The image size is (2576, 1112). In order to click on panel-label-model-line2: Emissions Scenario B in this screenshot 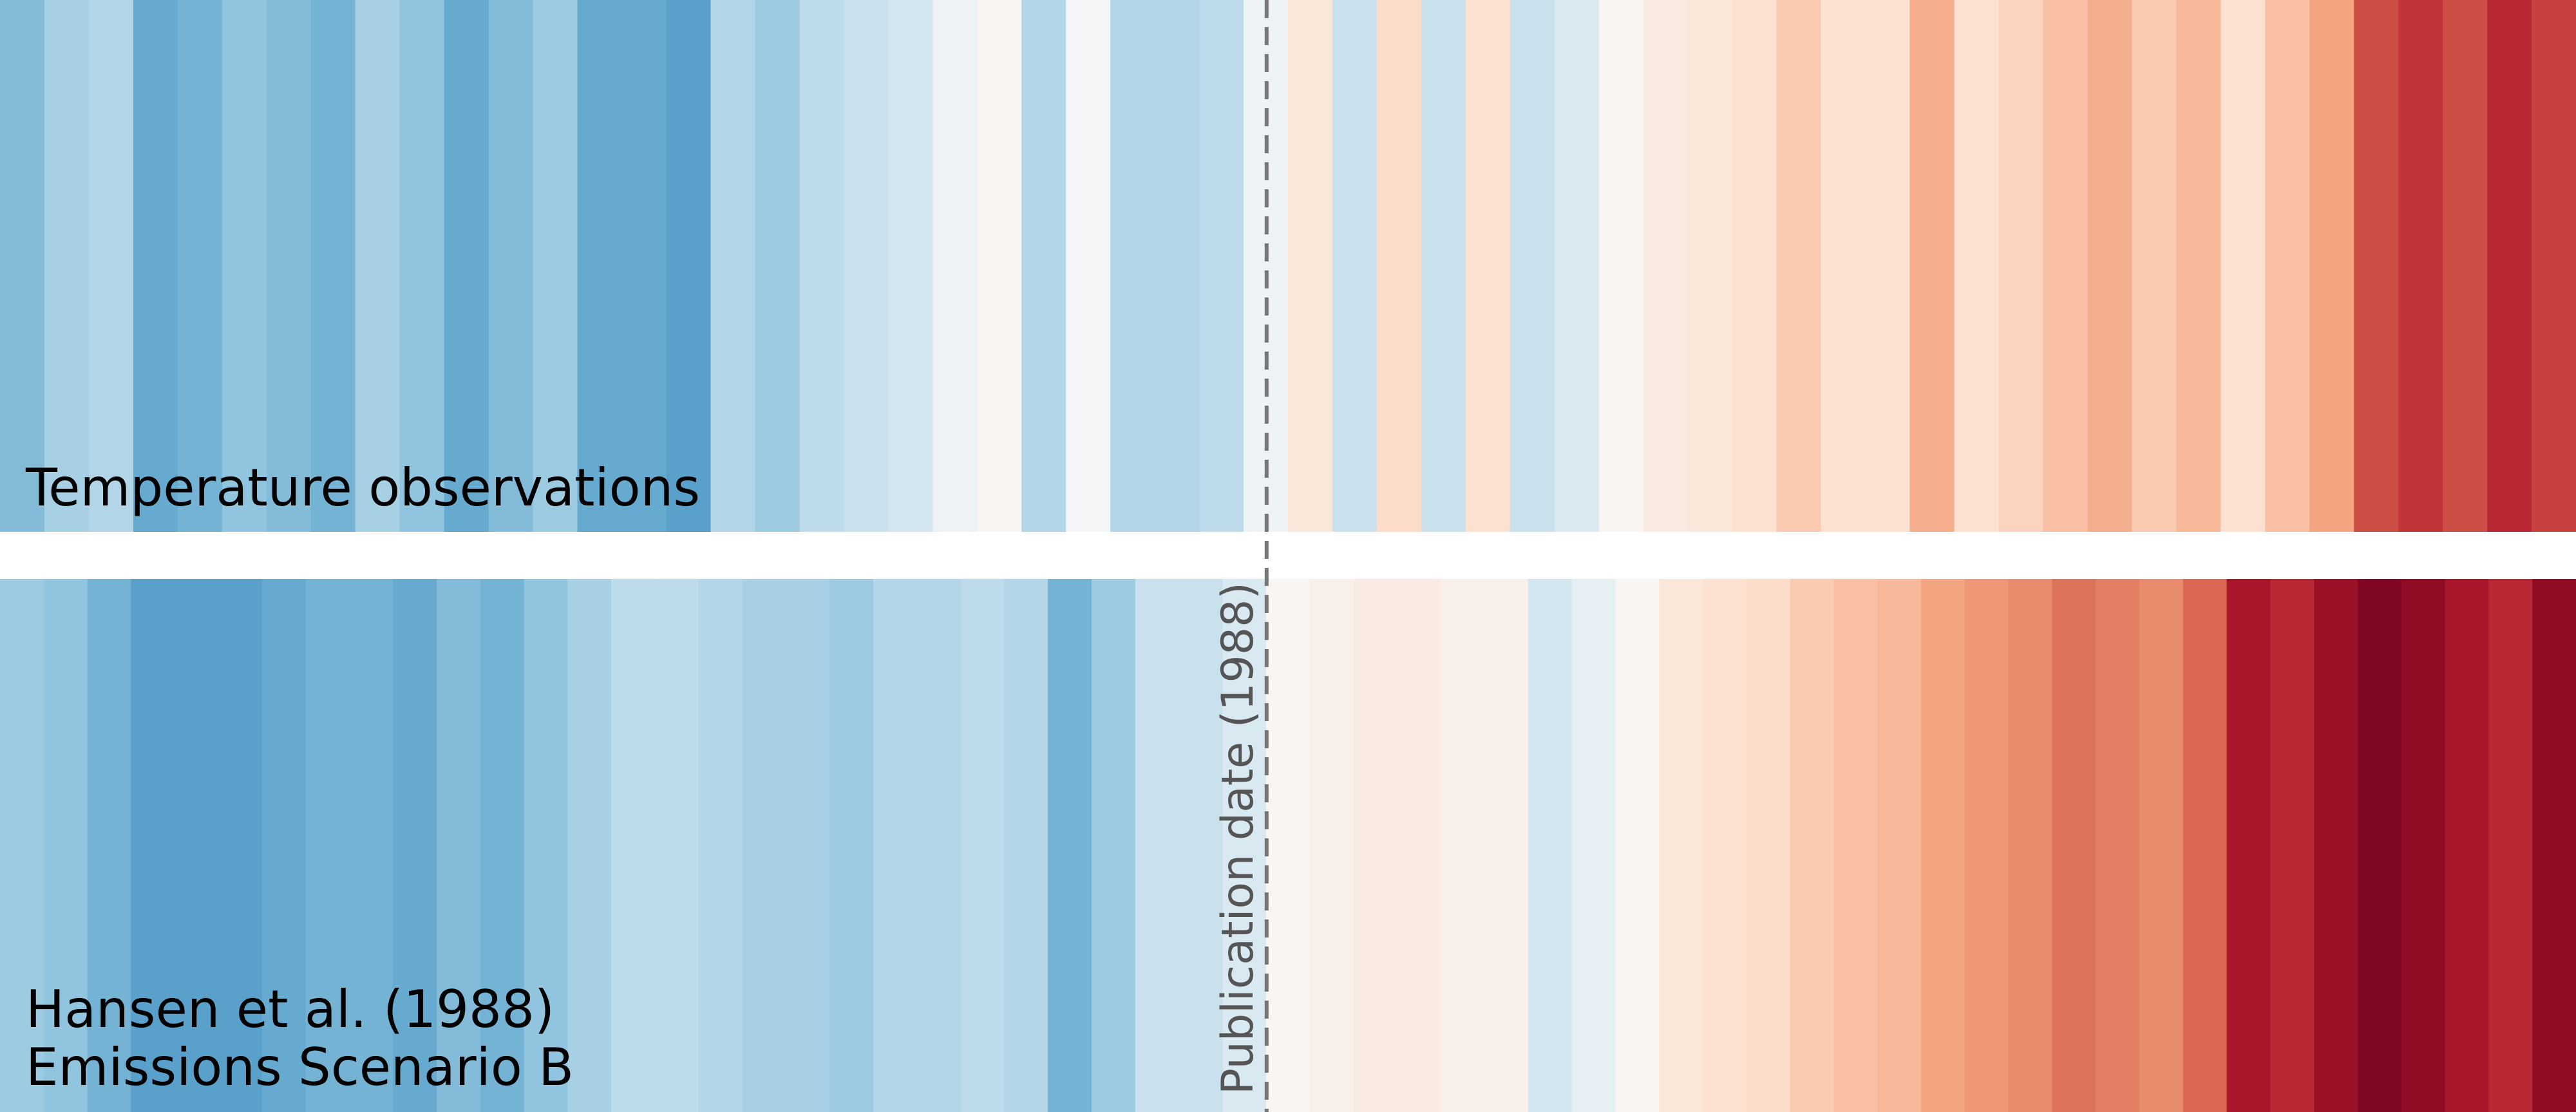, I will do `click(300, 1067)`.